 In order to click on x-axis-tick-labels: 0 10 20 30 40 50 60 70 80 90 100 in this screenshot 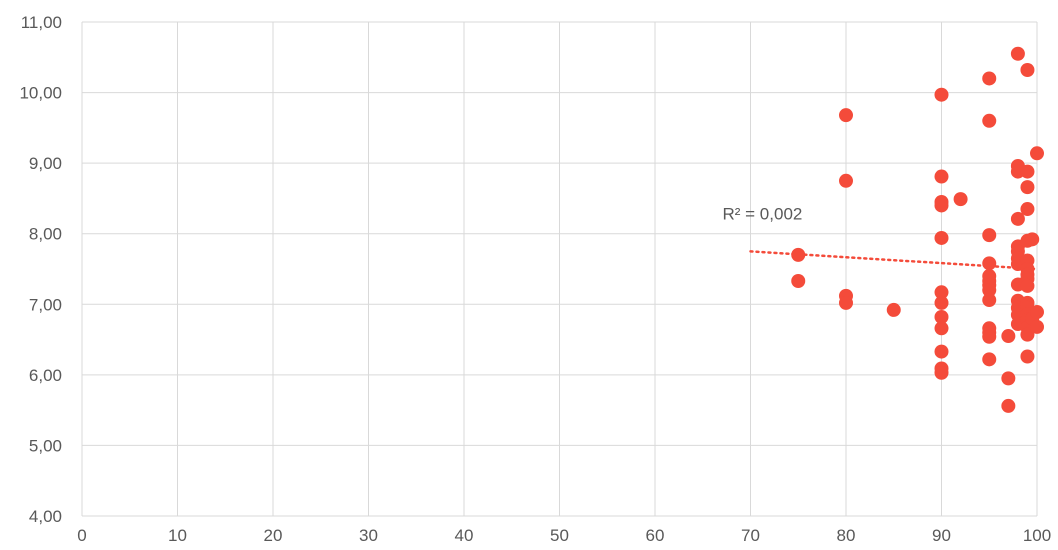, I will do `click(564, 535)`.